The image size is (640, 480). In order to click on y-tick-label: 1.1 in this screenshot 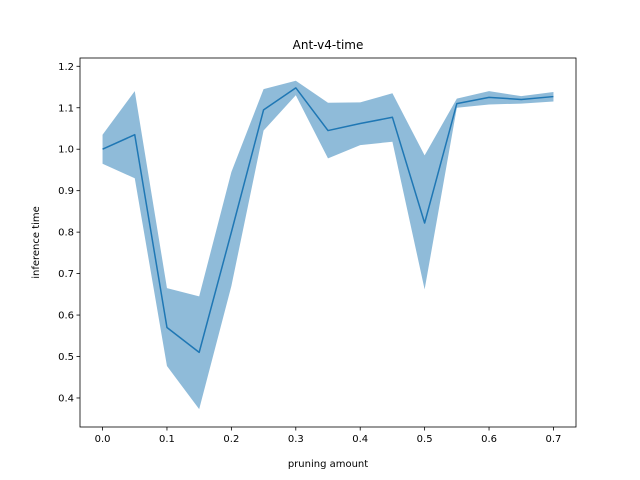, I will do `click(66, 108)`.